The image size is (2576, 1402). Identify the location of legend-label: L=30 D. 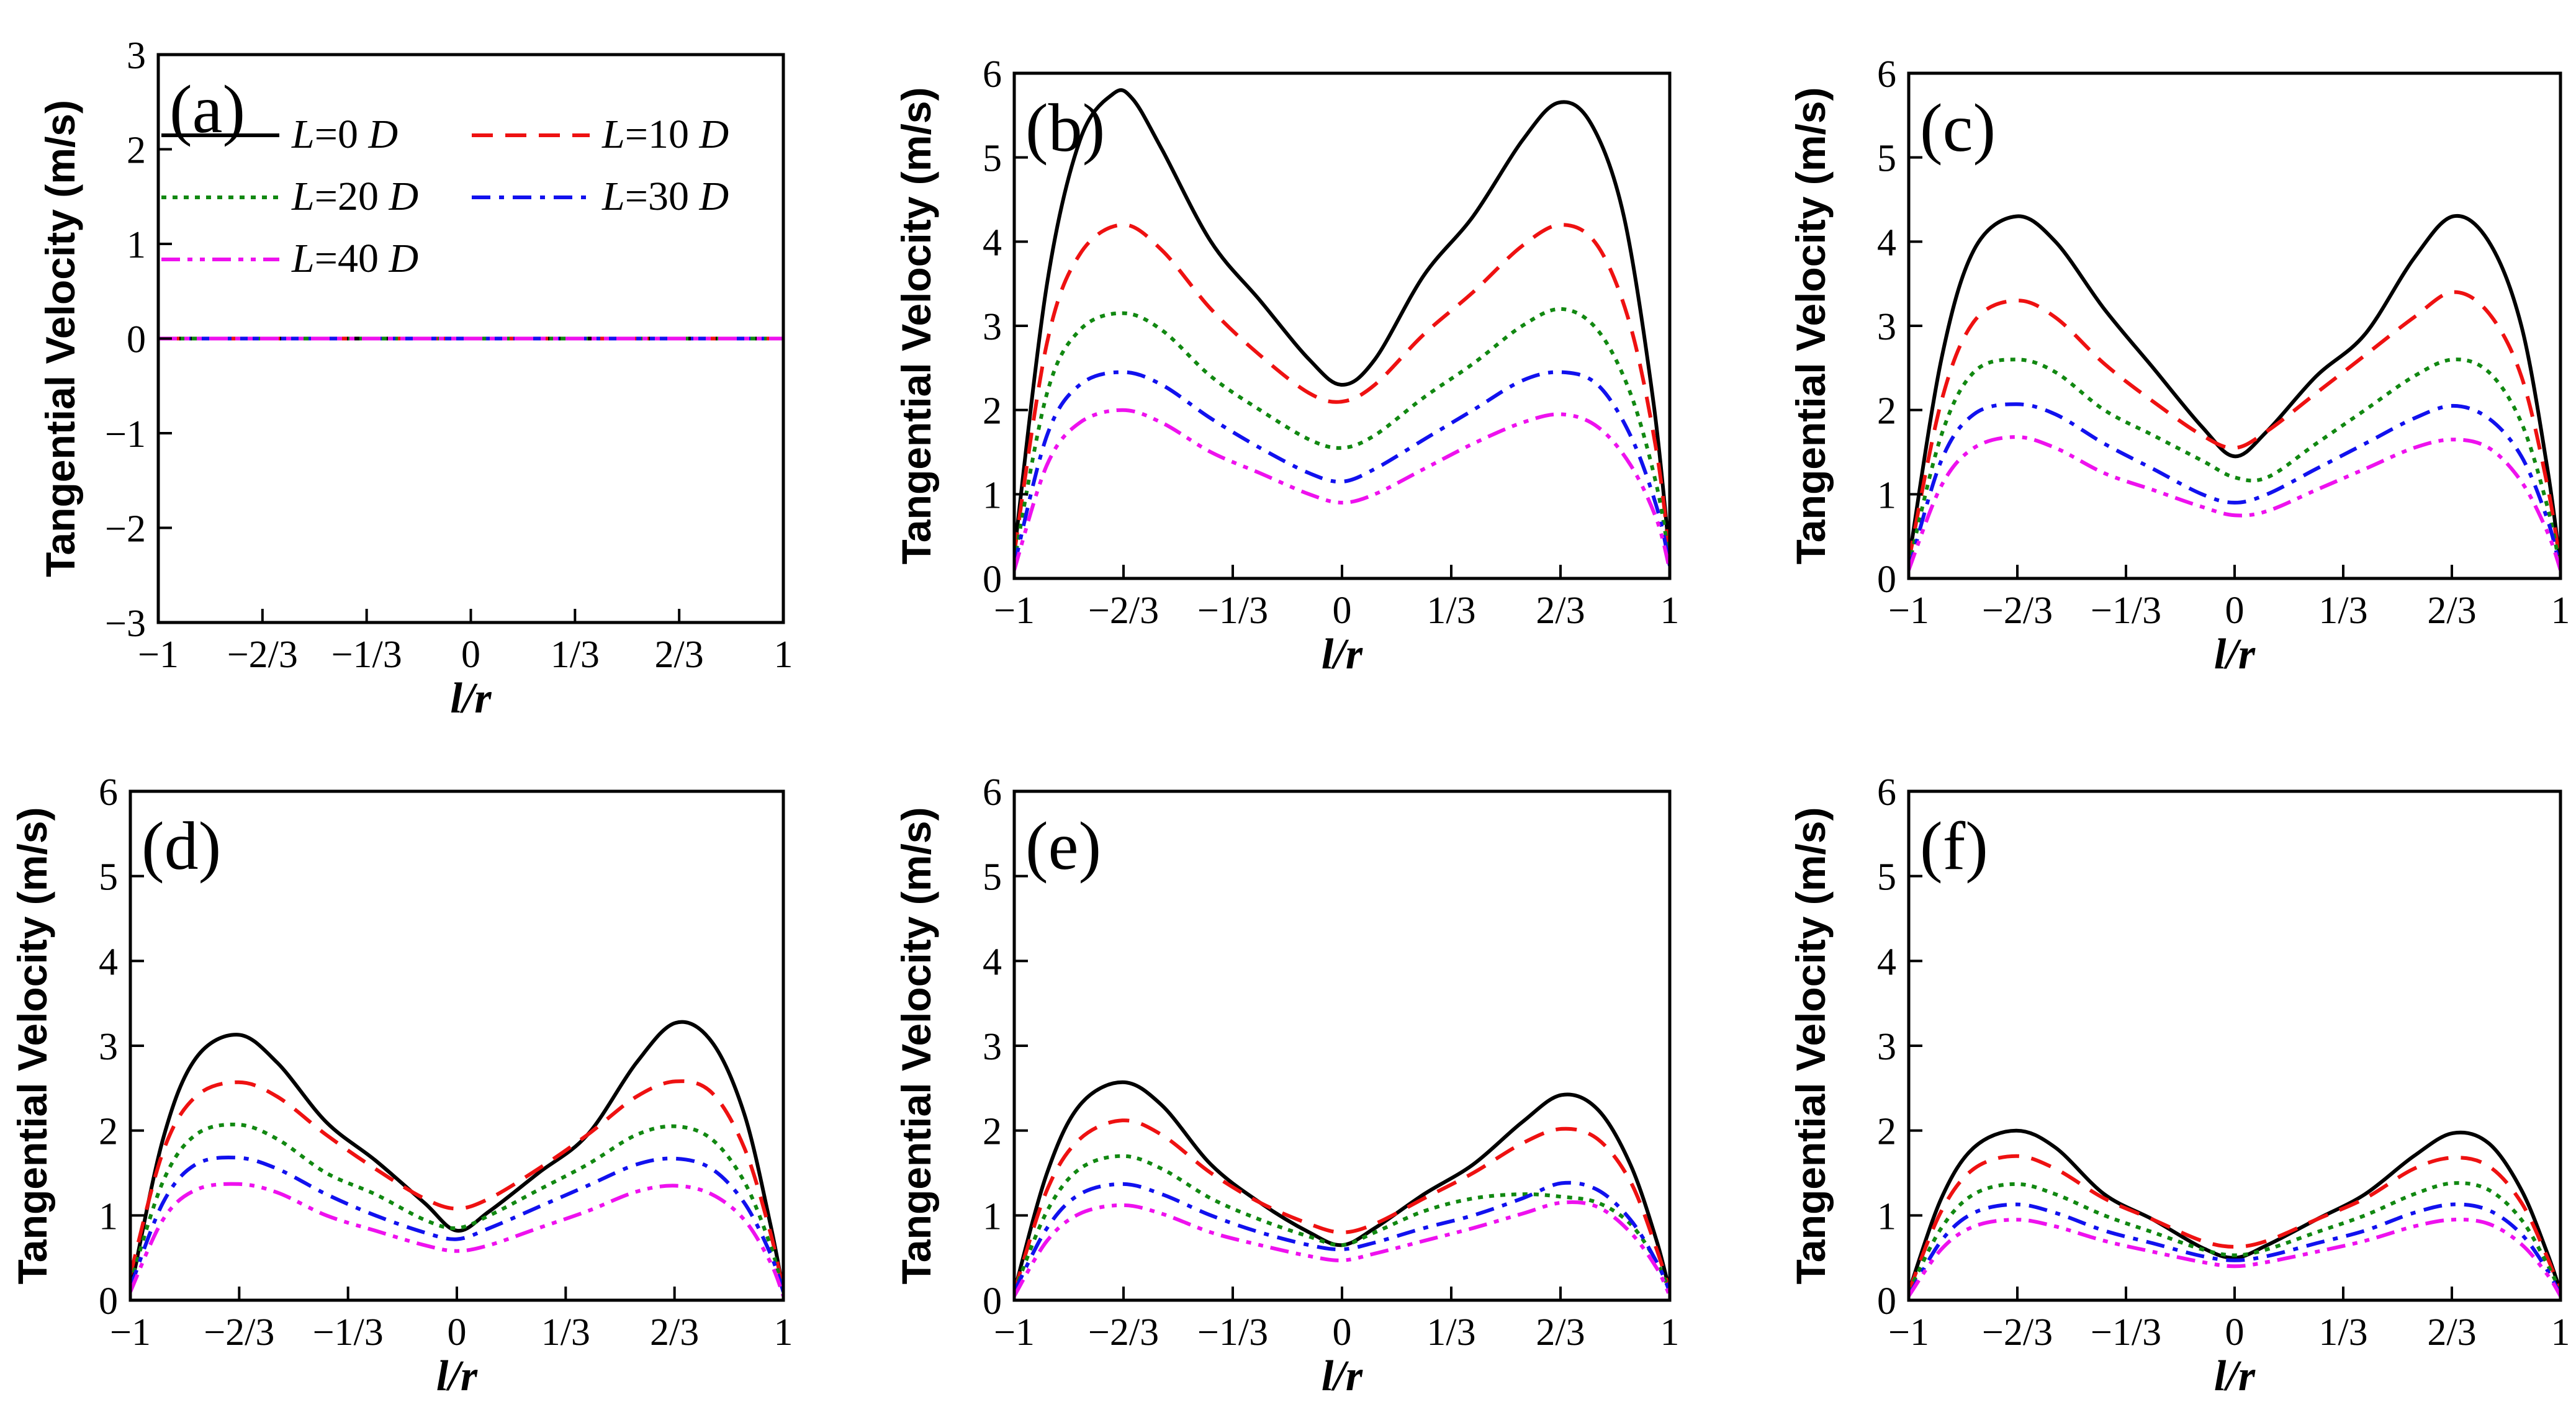
(665, 196).